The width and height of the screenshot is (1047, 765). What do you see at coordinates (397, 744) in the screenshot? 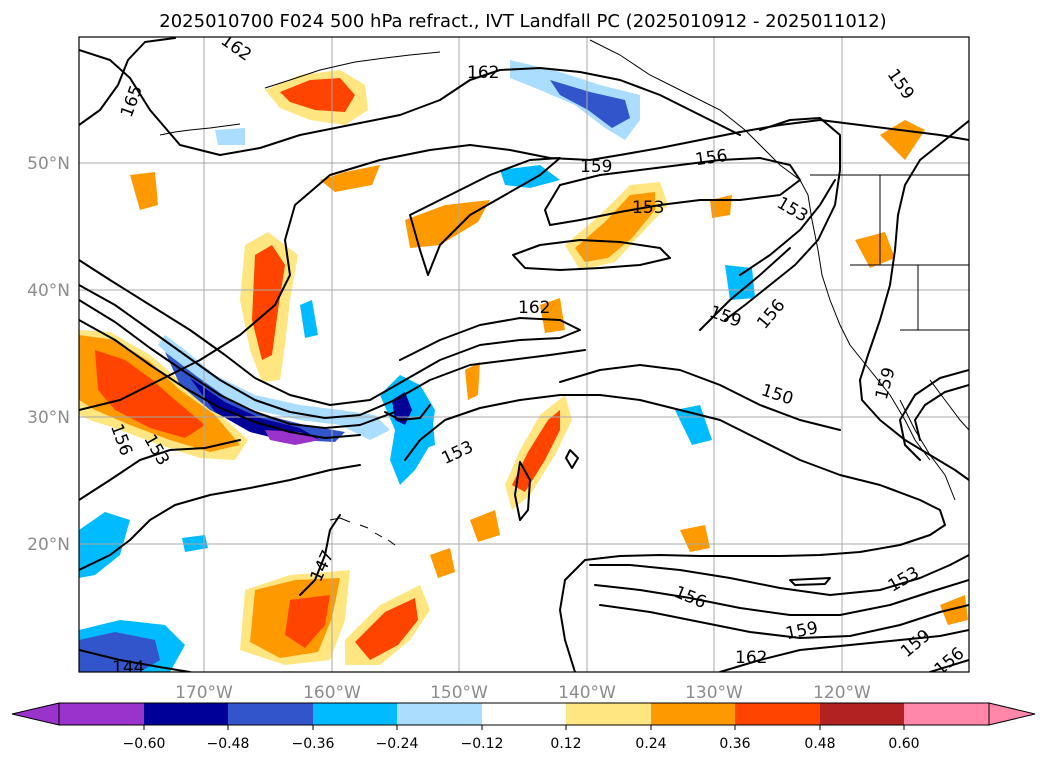
I see `colorbar-tick-label: −0.24` at bounding box center [397, 744].